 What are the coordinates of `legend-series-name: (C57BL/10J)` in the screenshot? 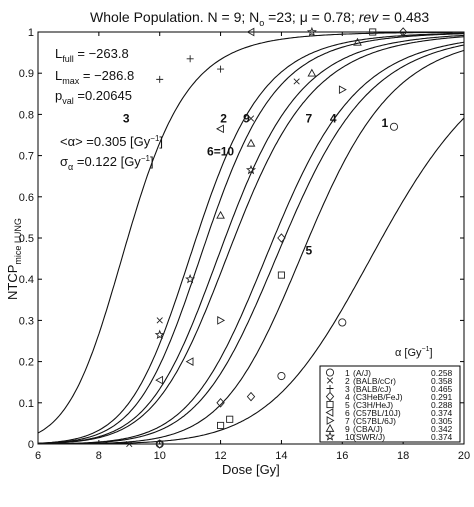 It's located at (377, 413).